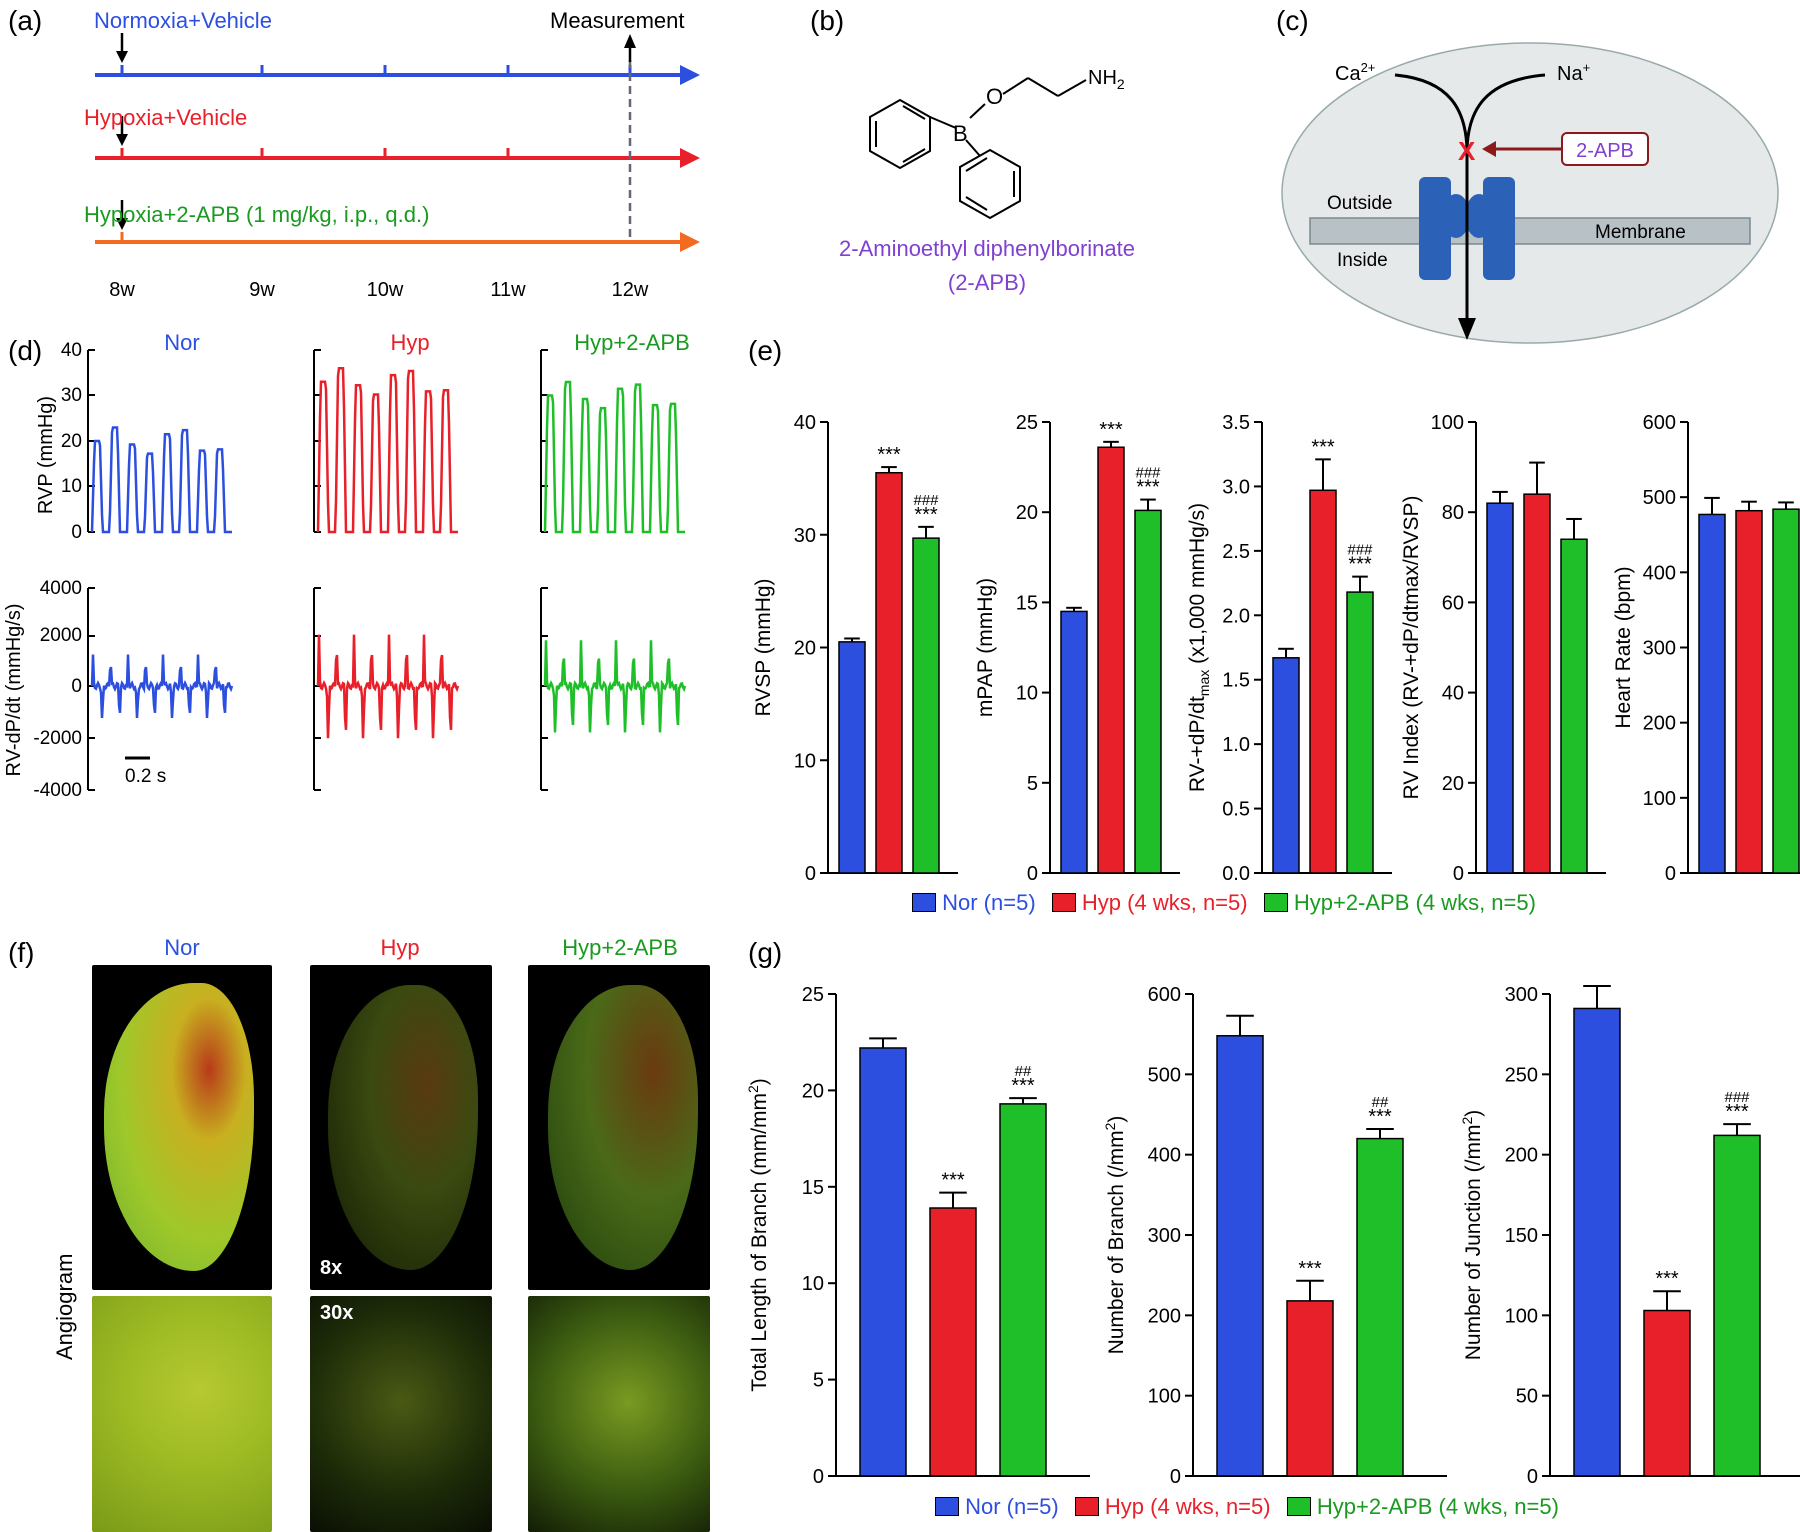 This screenshot has width=1800, height=1532. I want to click on y-tick-label: 2.0, so click(1236, 616).